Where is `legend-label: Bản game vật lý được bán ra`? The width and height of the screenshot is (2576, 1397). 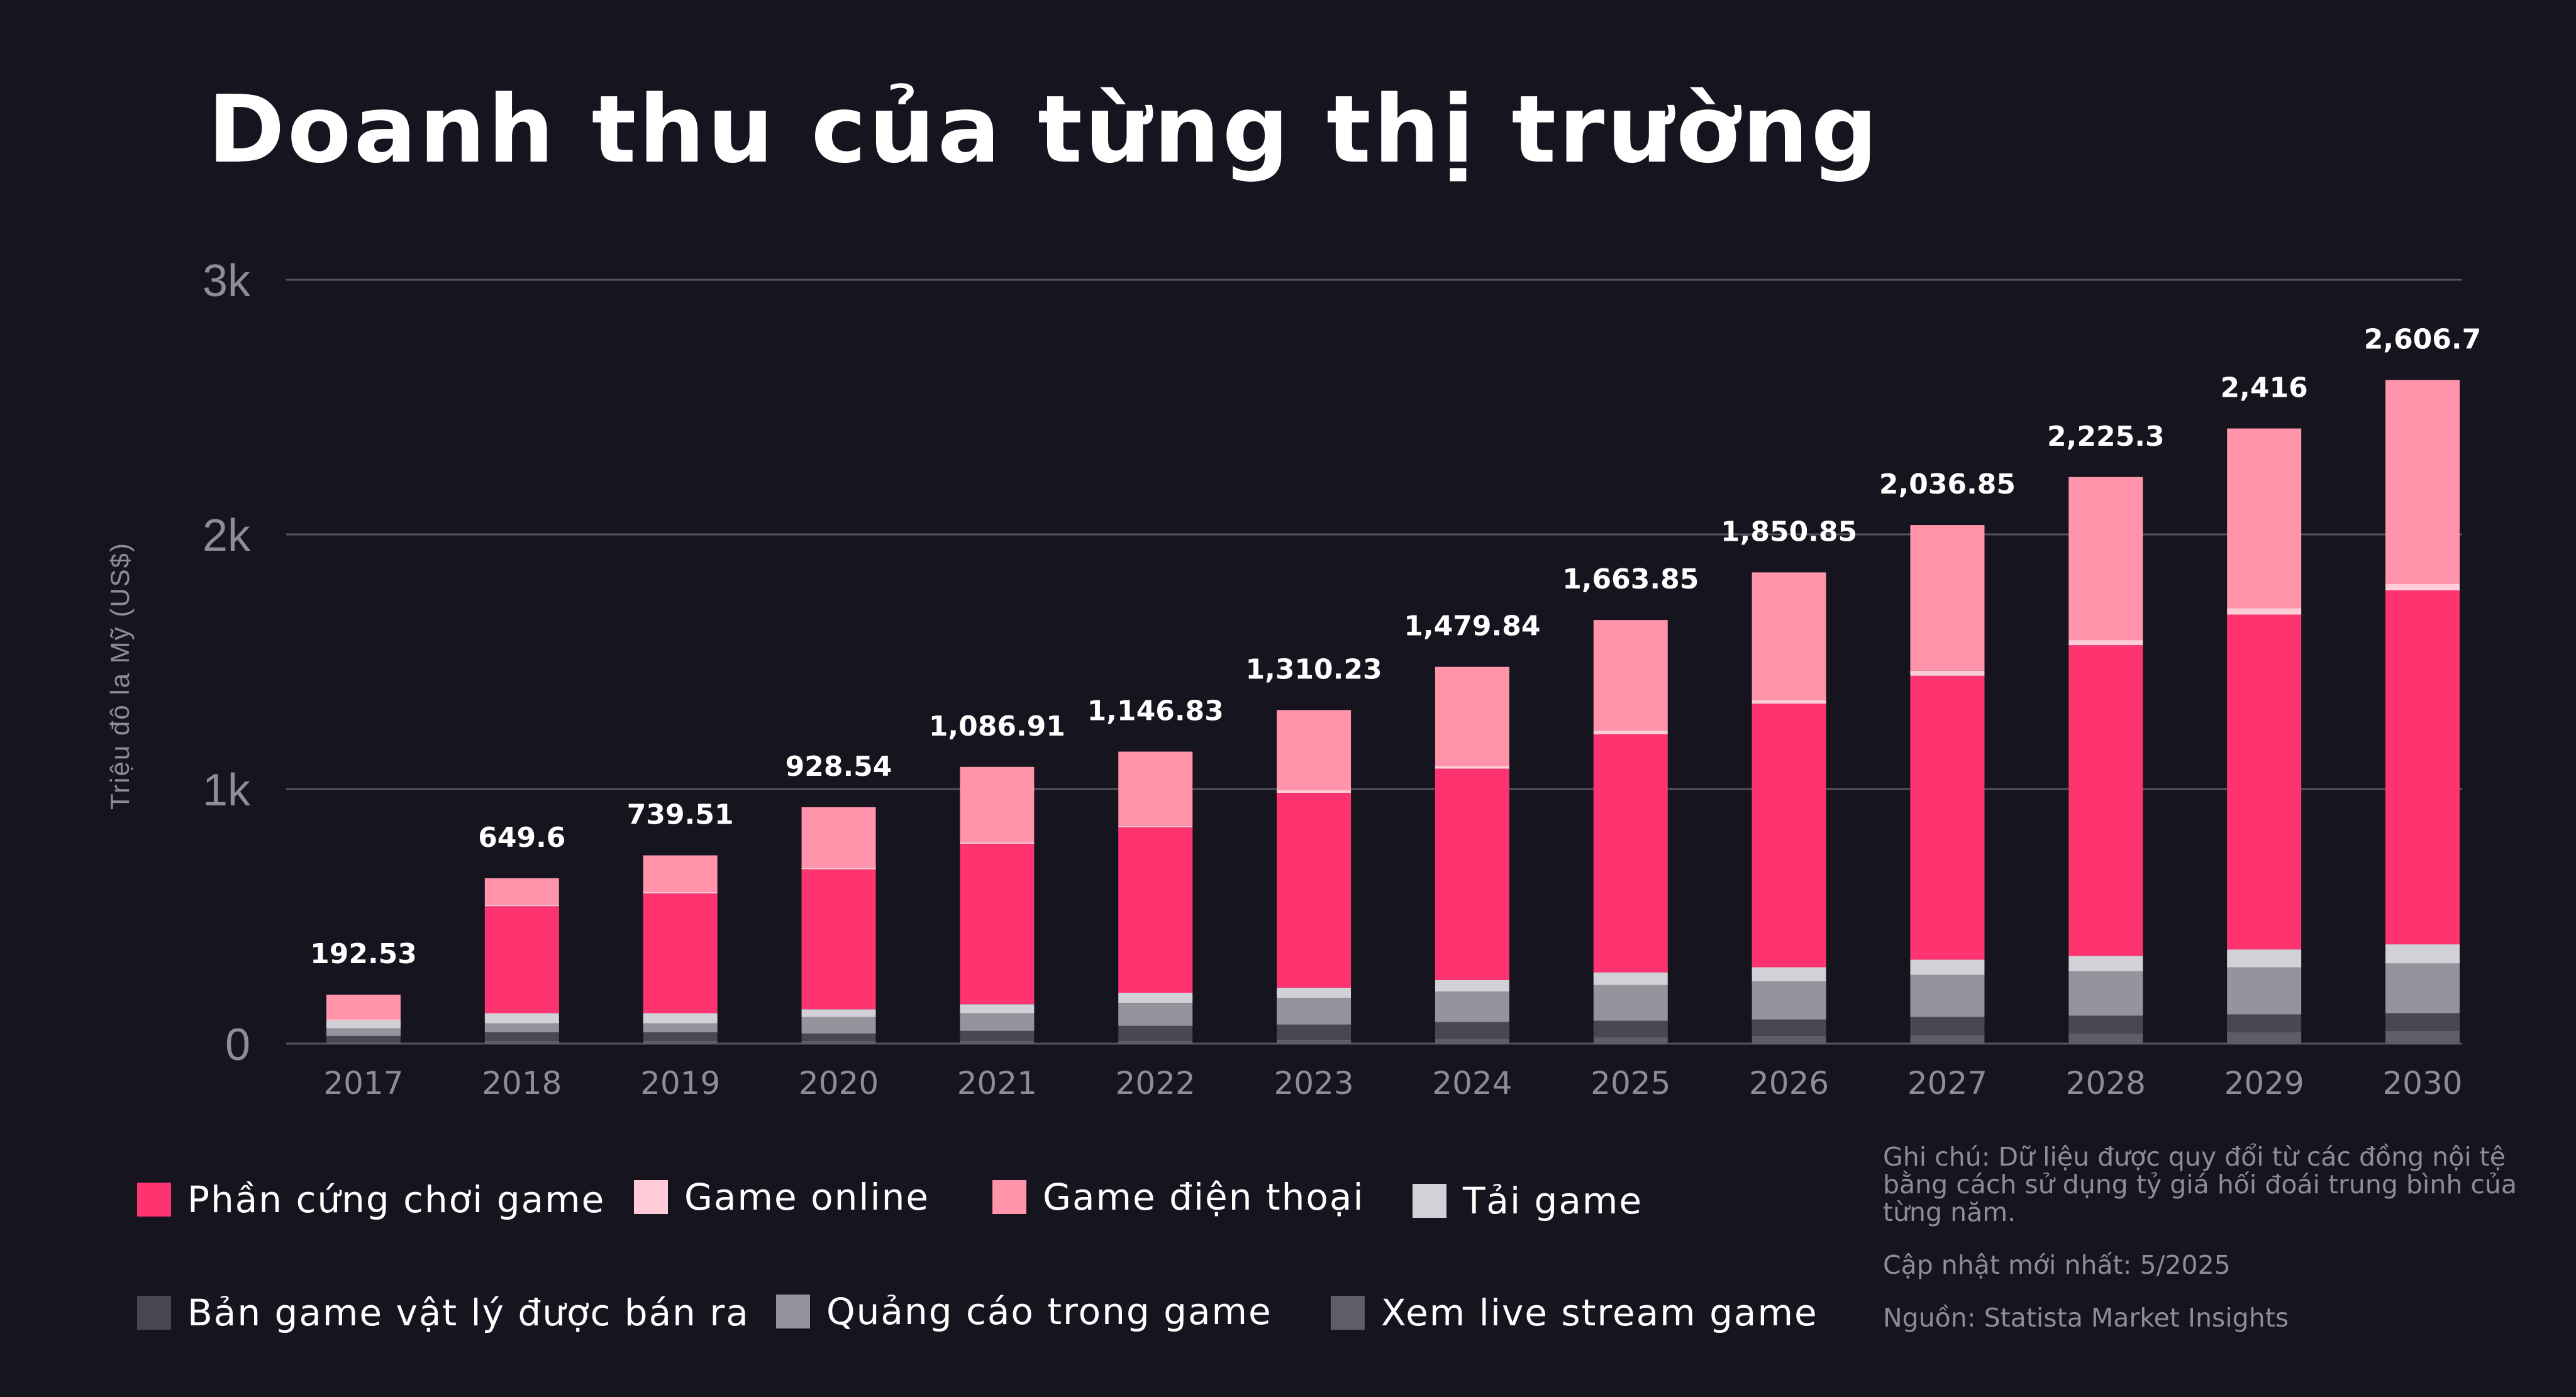
legend-label: Bản game vật lý được bán ra is located at coordinates (468, 1312).